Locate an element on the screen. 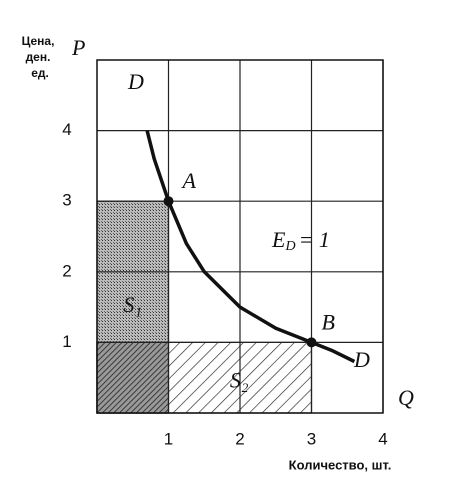  x-tick-label: 1 is located at coordinates (168, 438).